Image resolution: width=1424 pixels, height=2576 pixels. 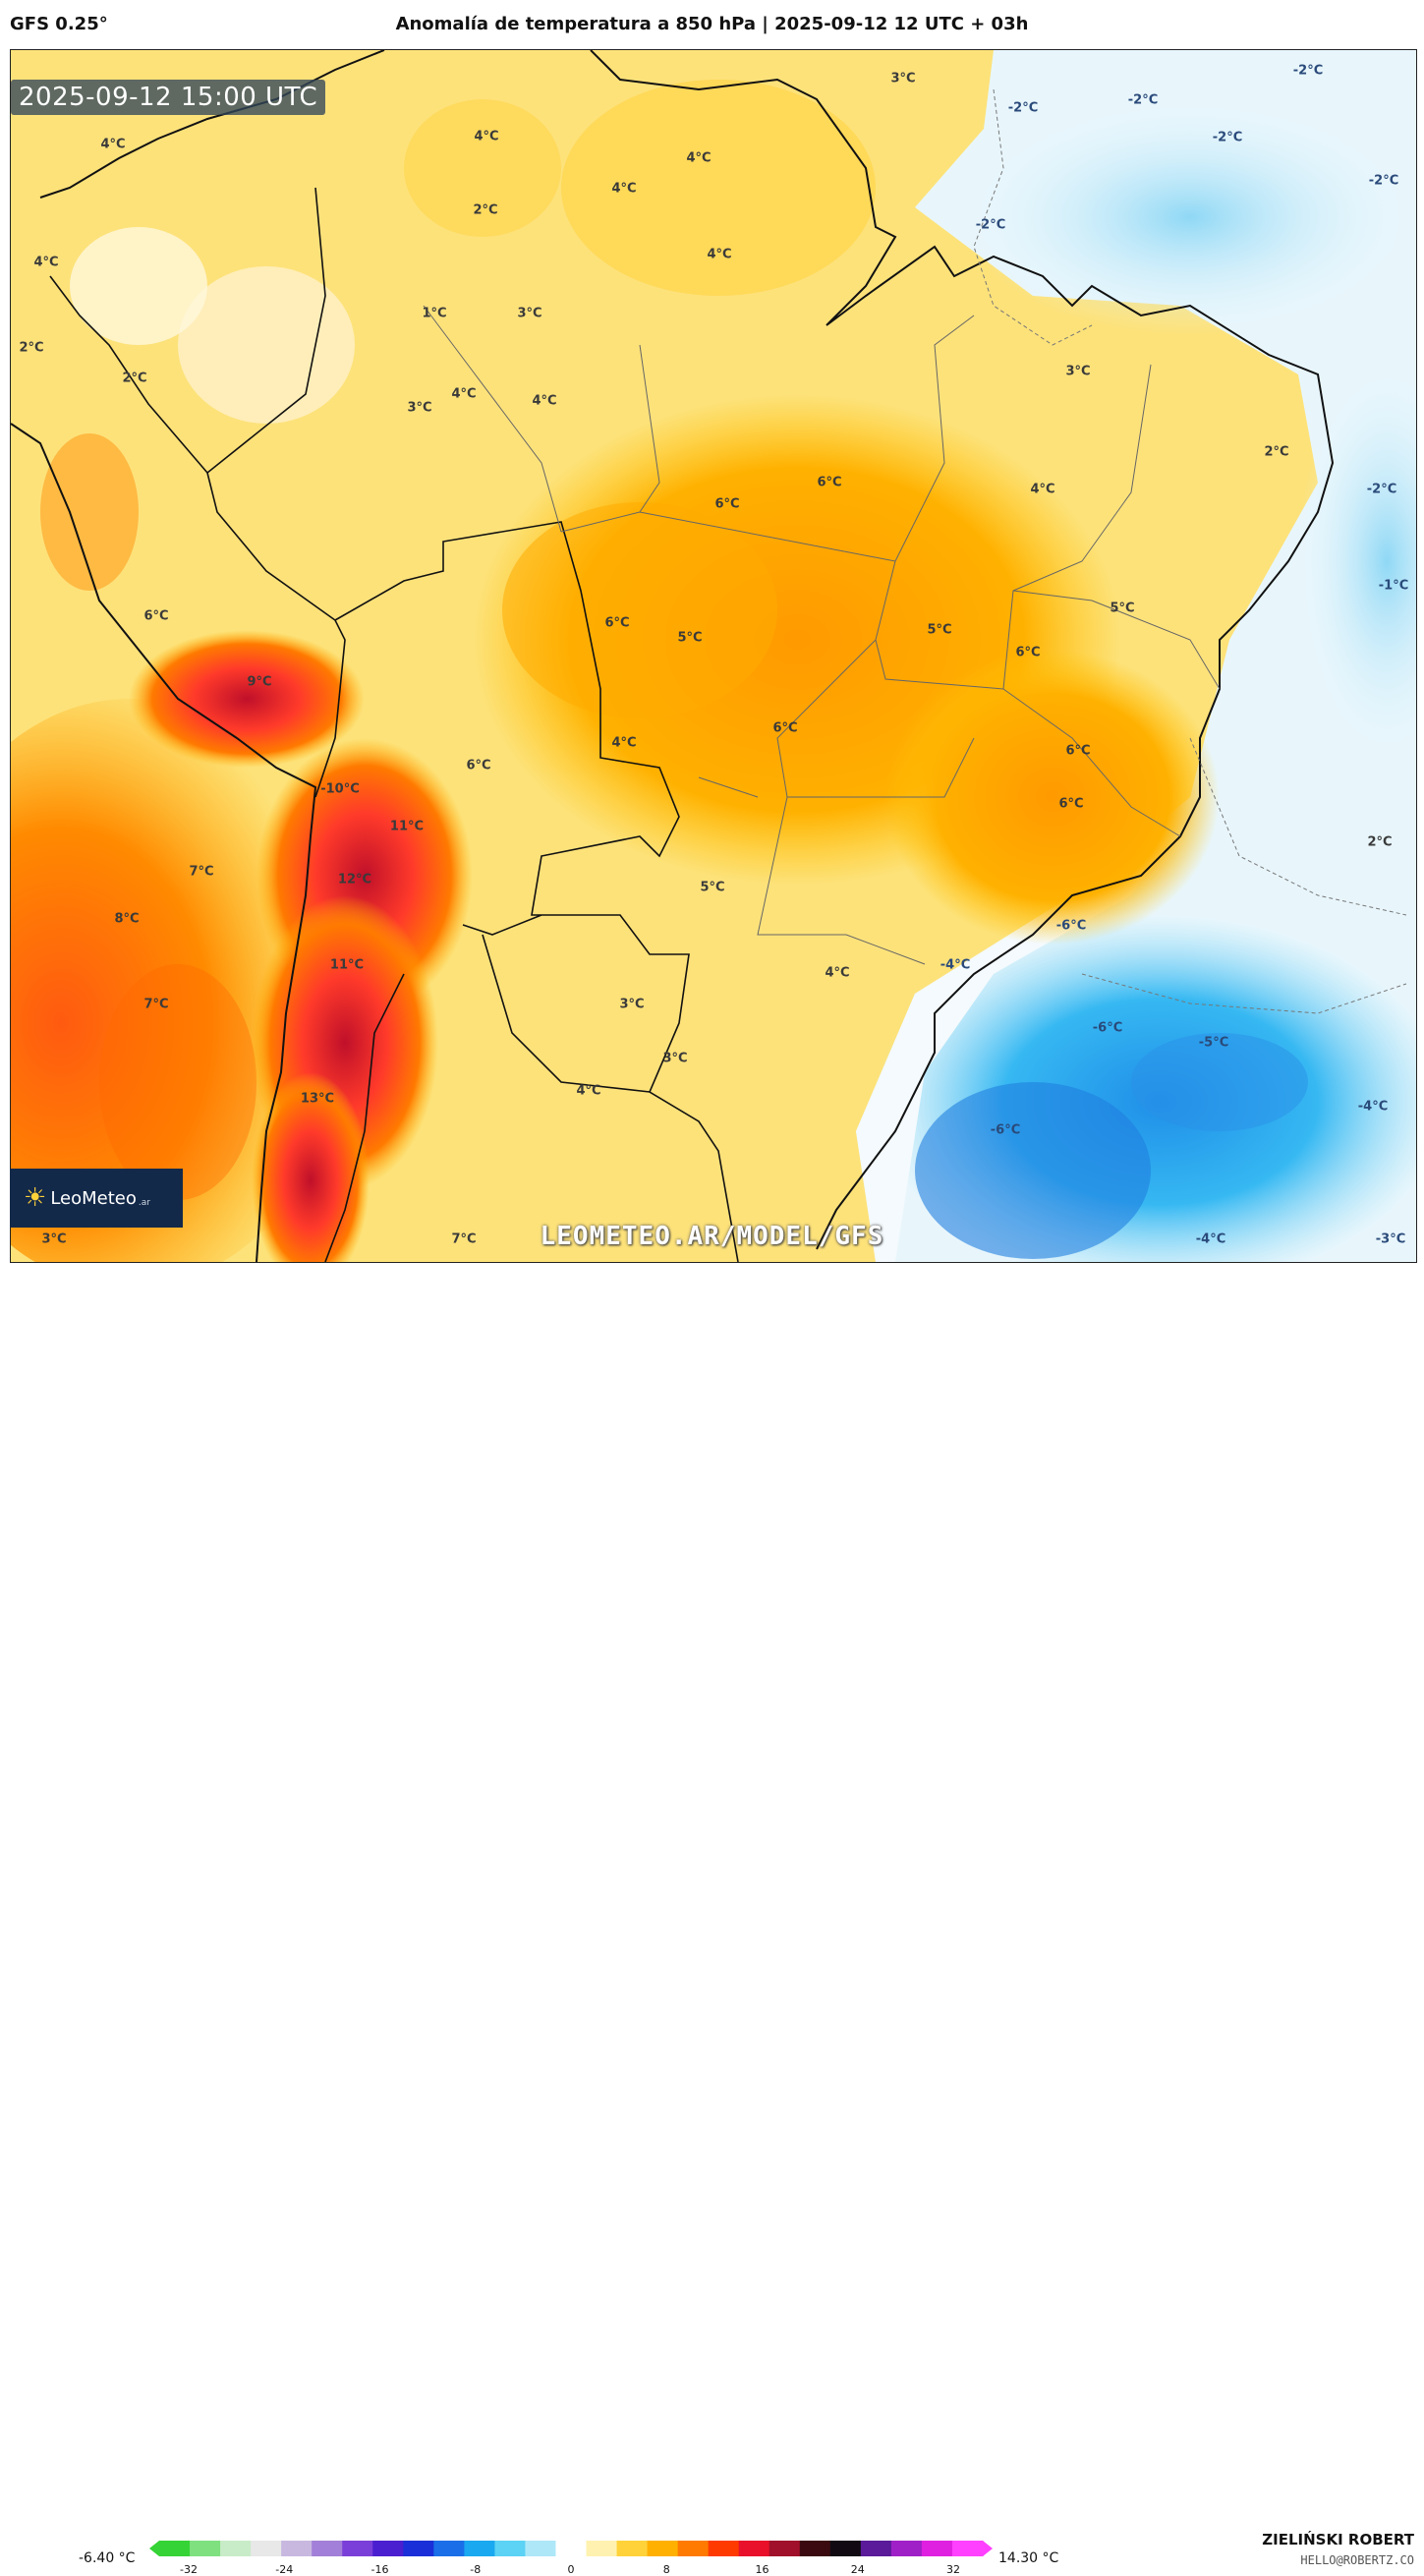 I want to click on contour-label: -5°C, so click(x=1213, y=1043).